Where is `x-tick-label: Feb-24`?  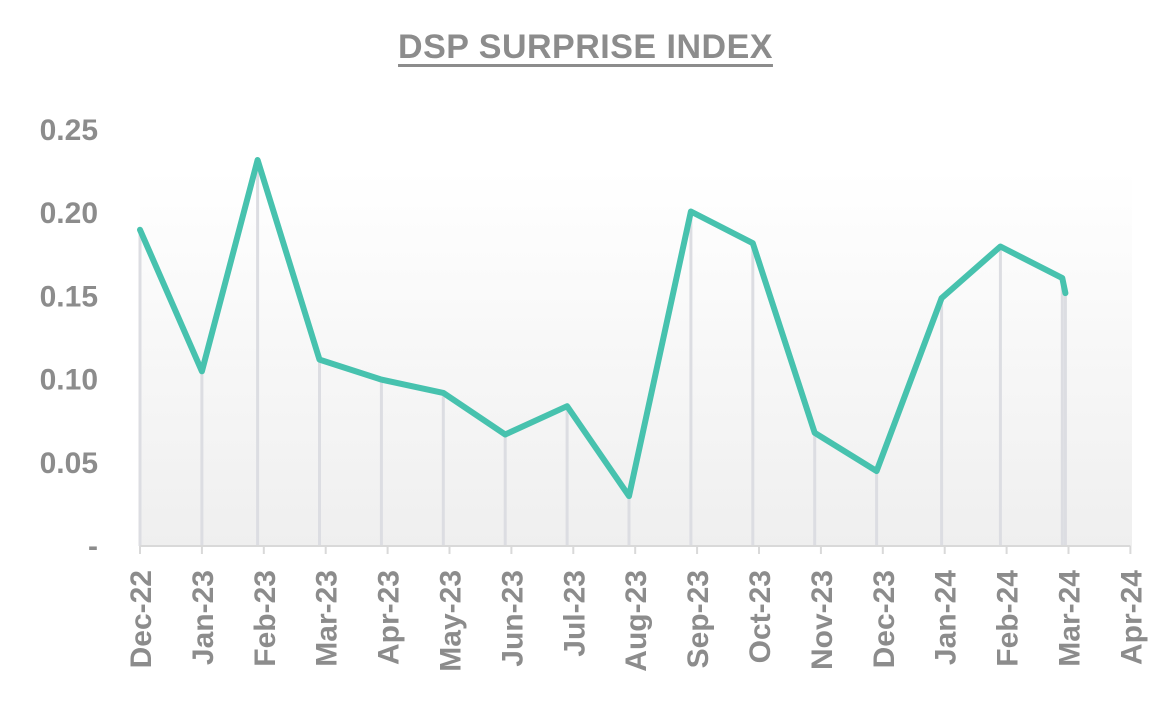
x-tick-label: Feb-24 is located at coordinates (1008, 618).